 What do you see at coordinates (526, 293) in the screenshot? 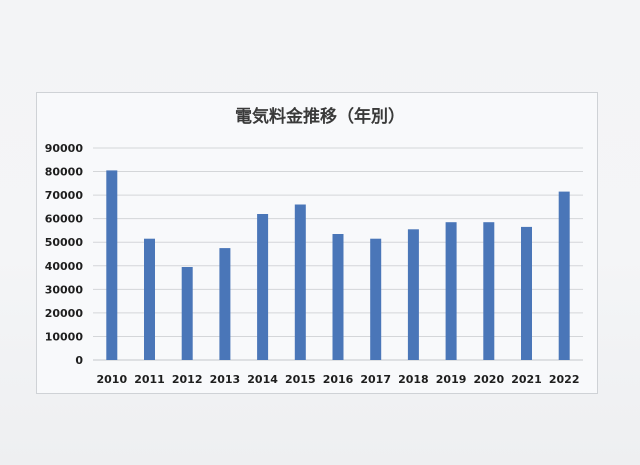
I see `bar-2021` at bounding box center [526, 293].